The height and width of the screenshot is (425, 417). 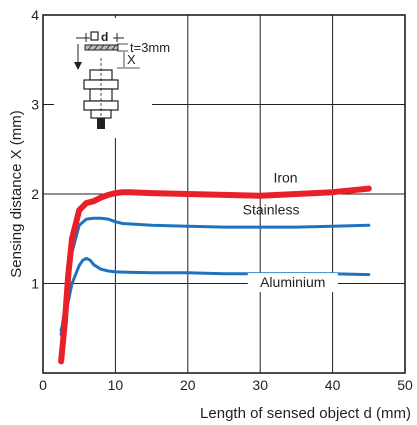 I want to click on x-tick-label: 30, so click(x=260, y=385).